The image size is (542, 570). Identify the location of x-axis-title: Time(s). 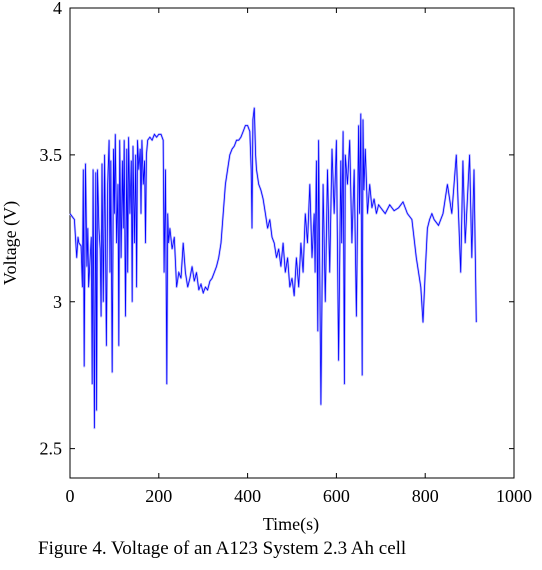
(291, 524).